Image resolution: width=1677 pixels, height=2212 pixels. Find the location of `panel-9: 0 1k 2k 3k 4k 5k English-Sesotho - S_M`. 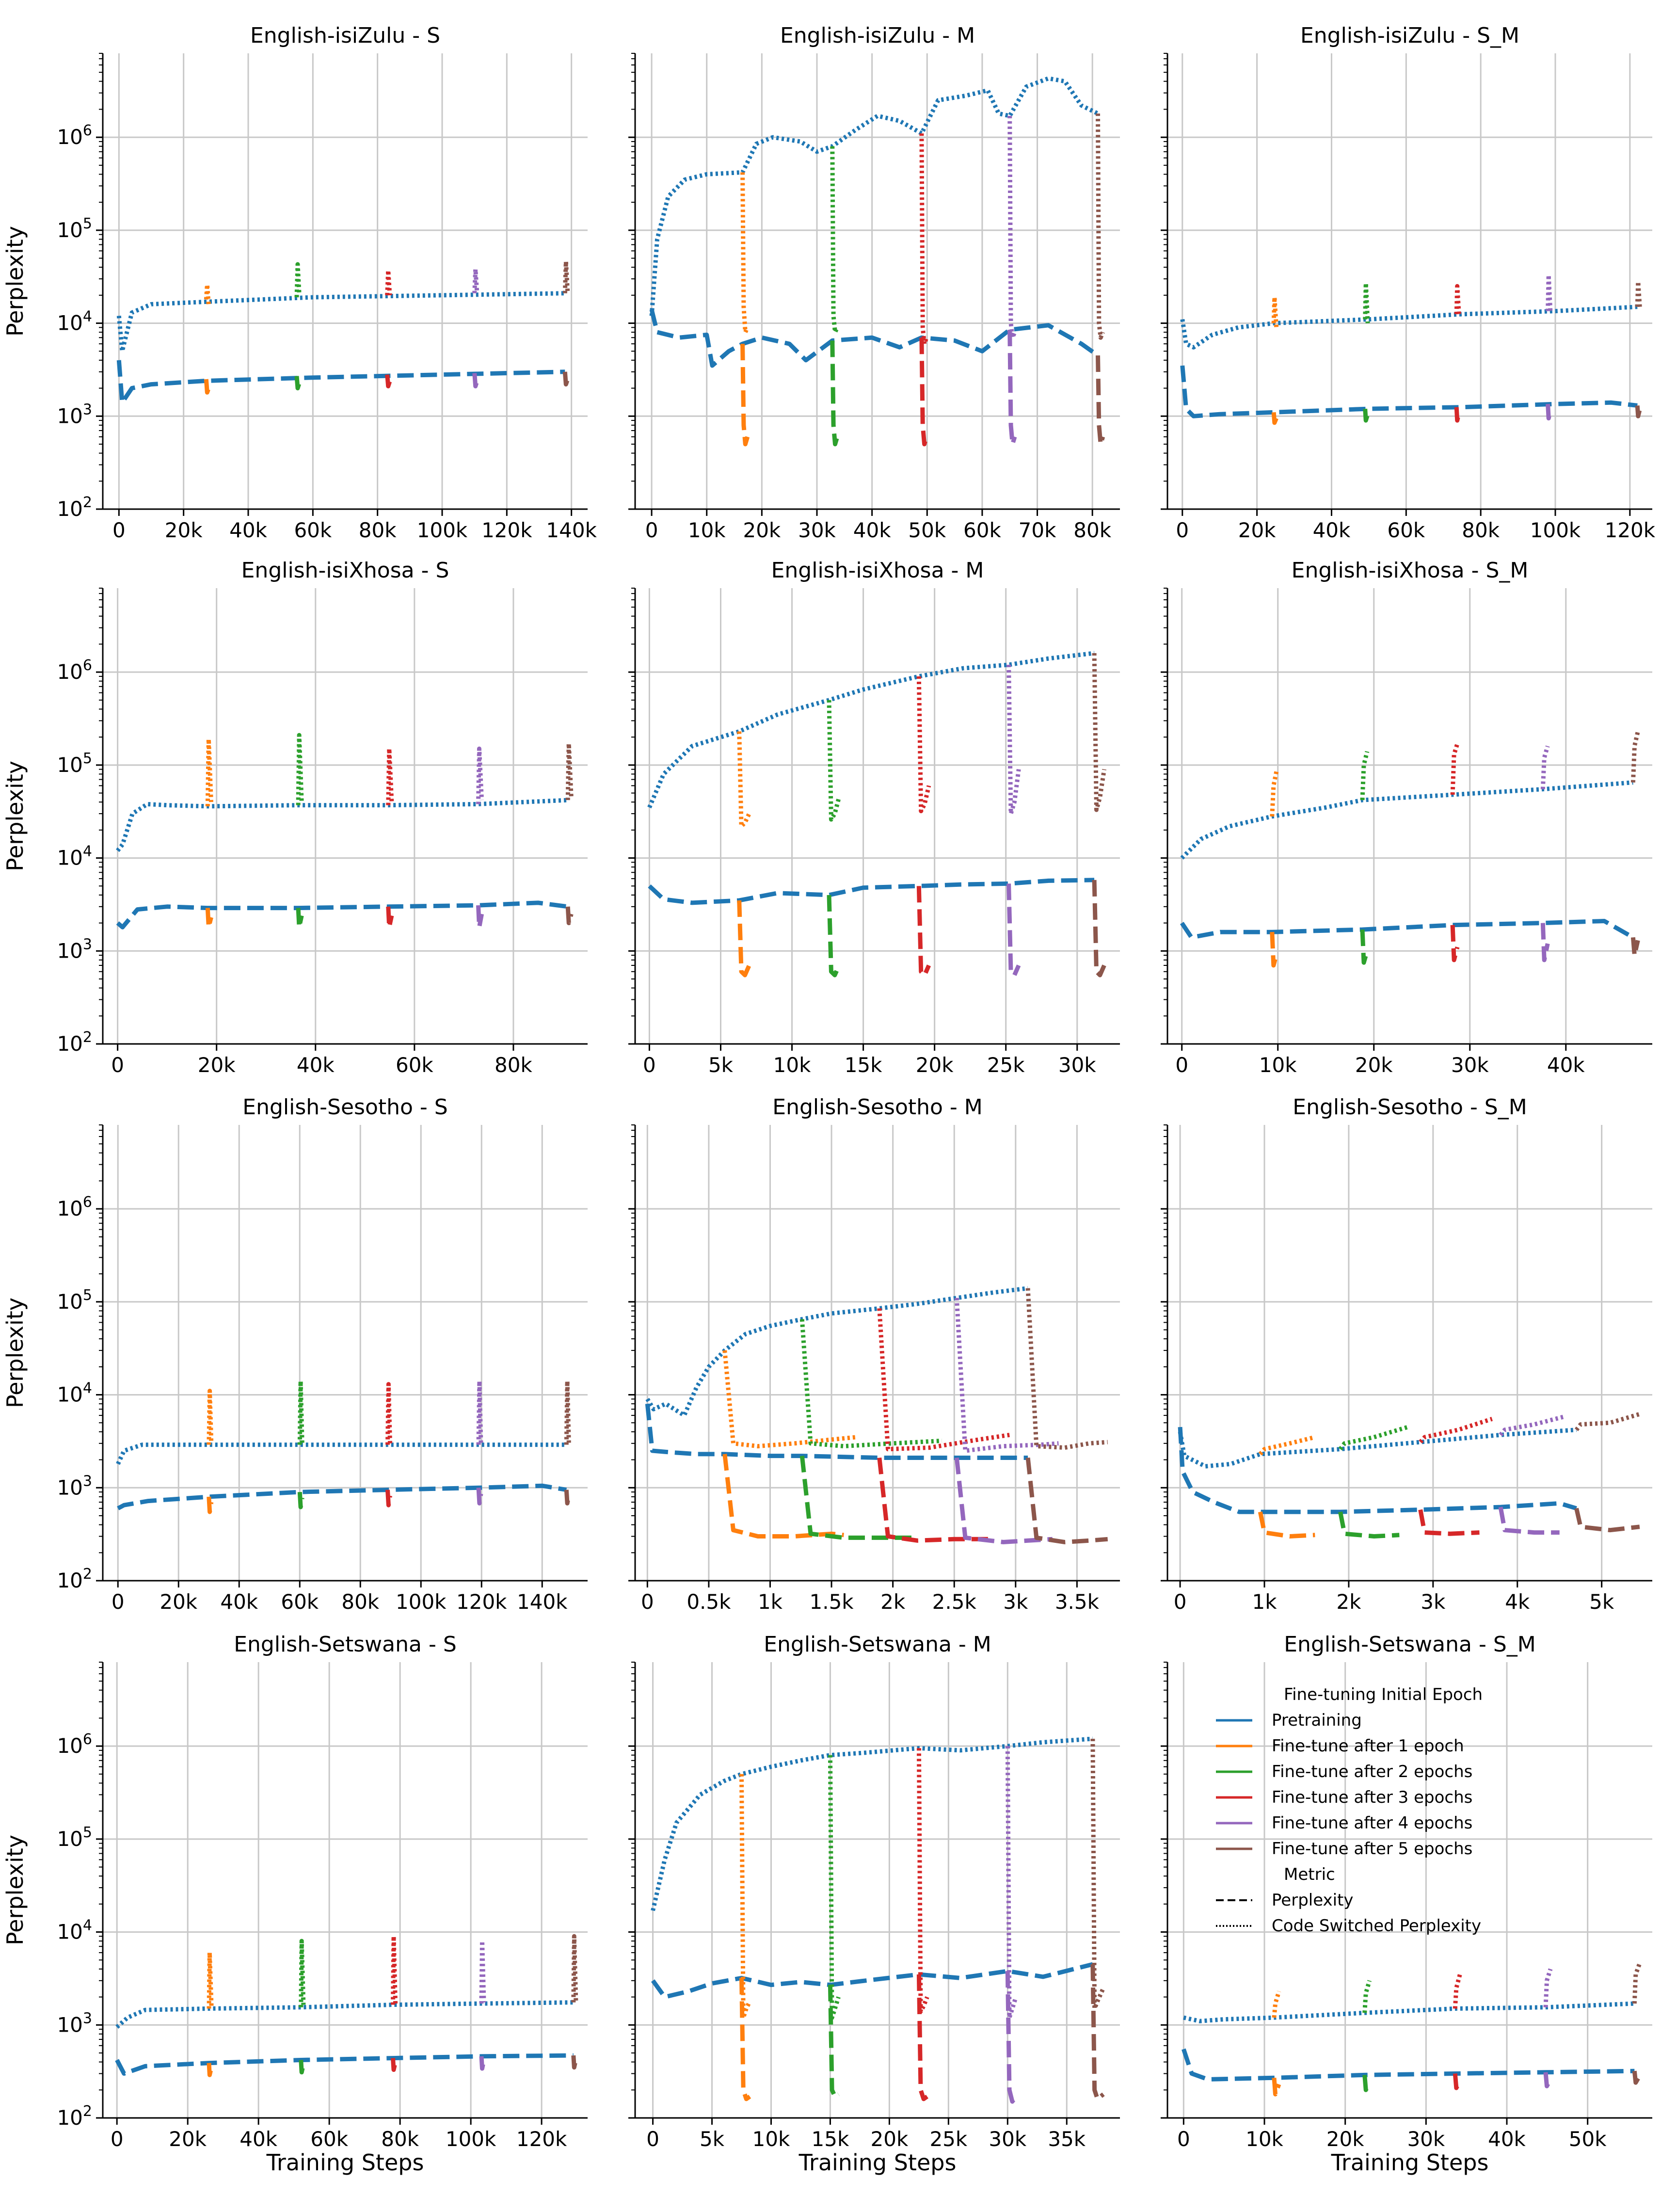

panel-9: 0 1k 2k 3k 4k 5k English-Sesotho - S_M is located at coordinates (1407, 1355).